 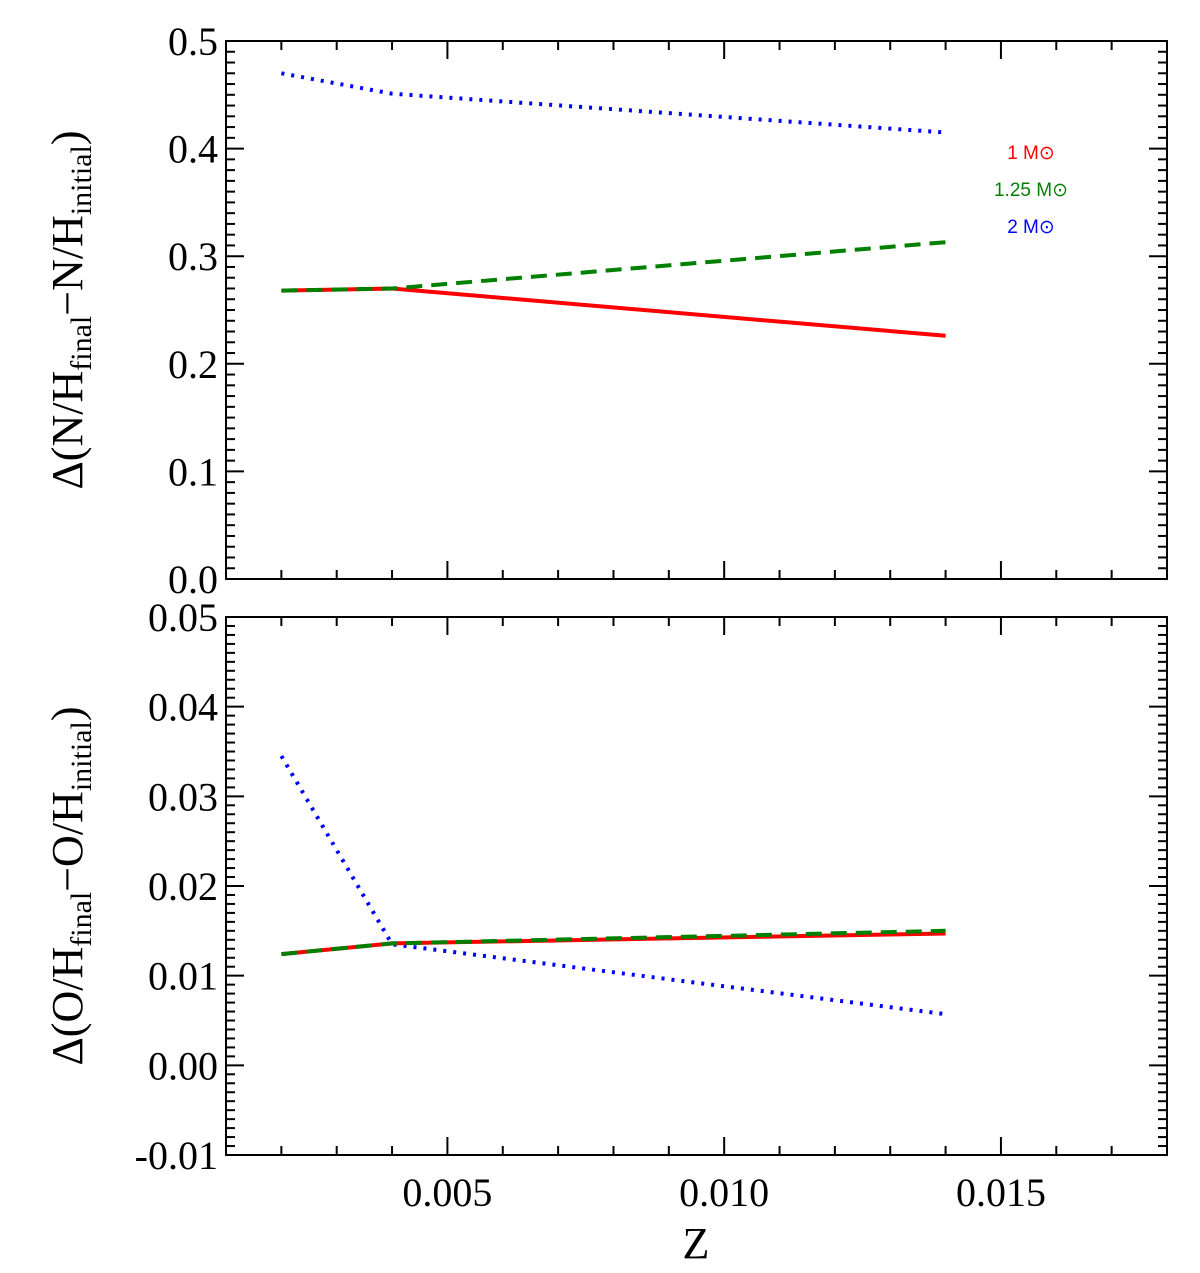 What do you see at coordinates (183, 1065) in the screenshot?
I see `y-tick-label: 0.00` at bounding box center [183, 1065].